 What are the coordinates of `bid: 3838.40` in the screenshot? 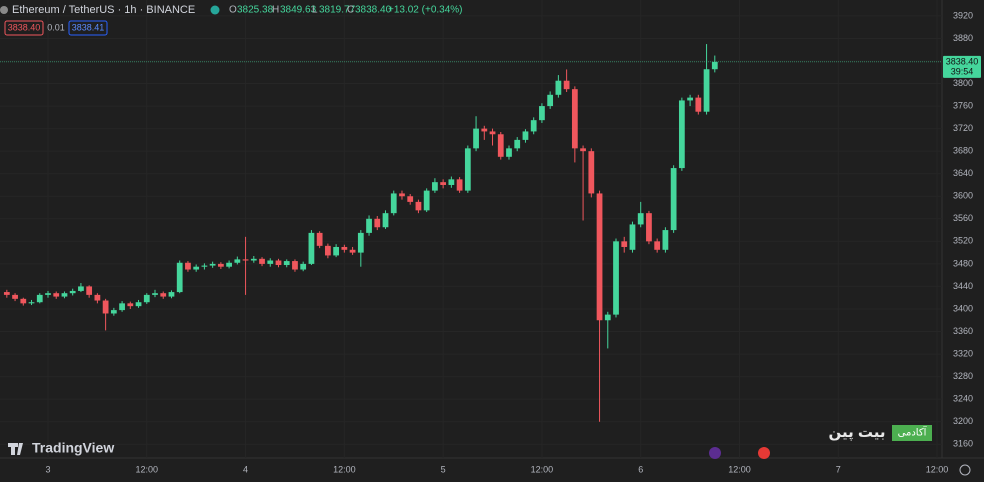 It's located at (24, 27).